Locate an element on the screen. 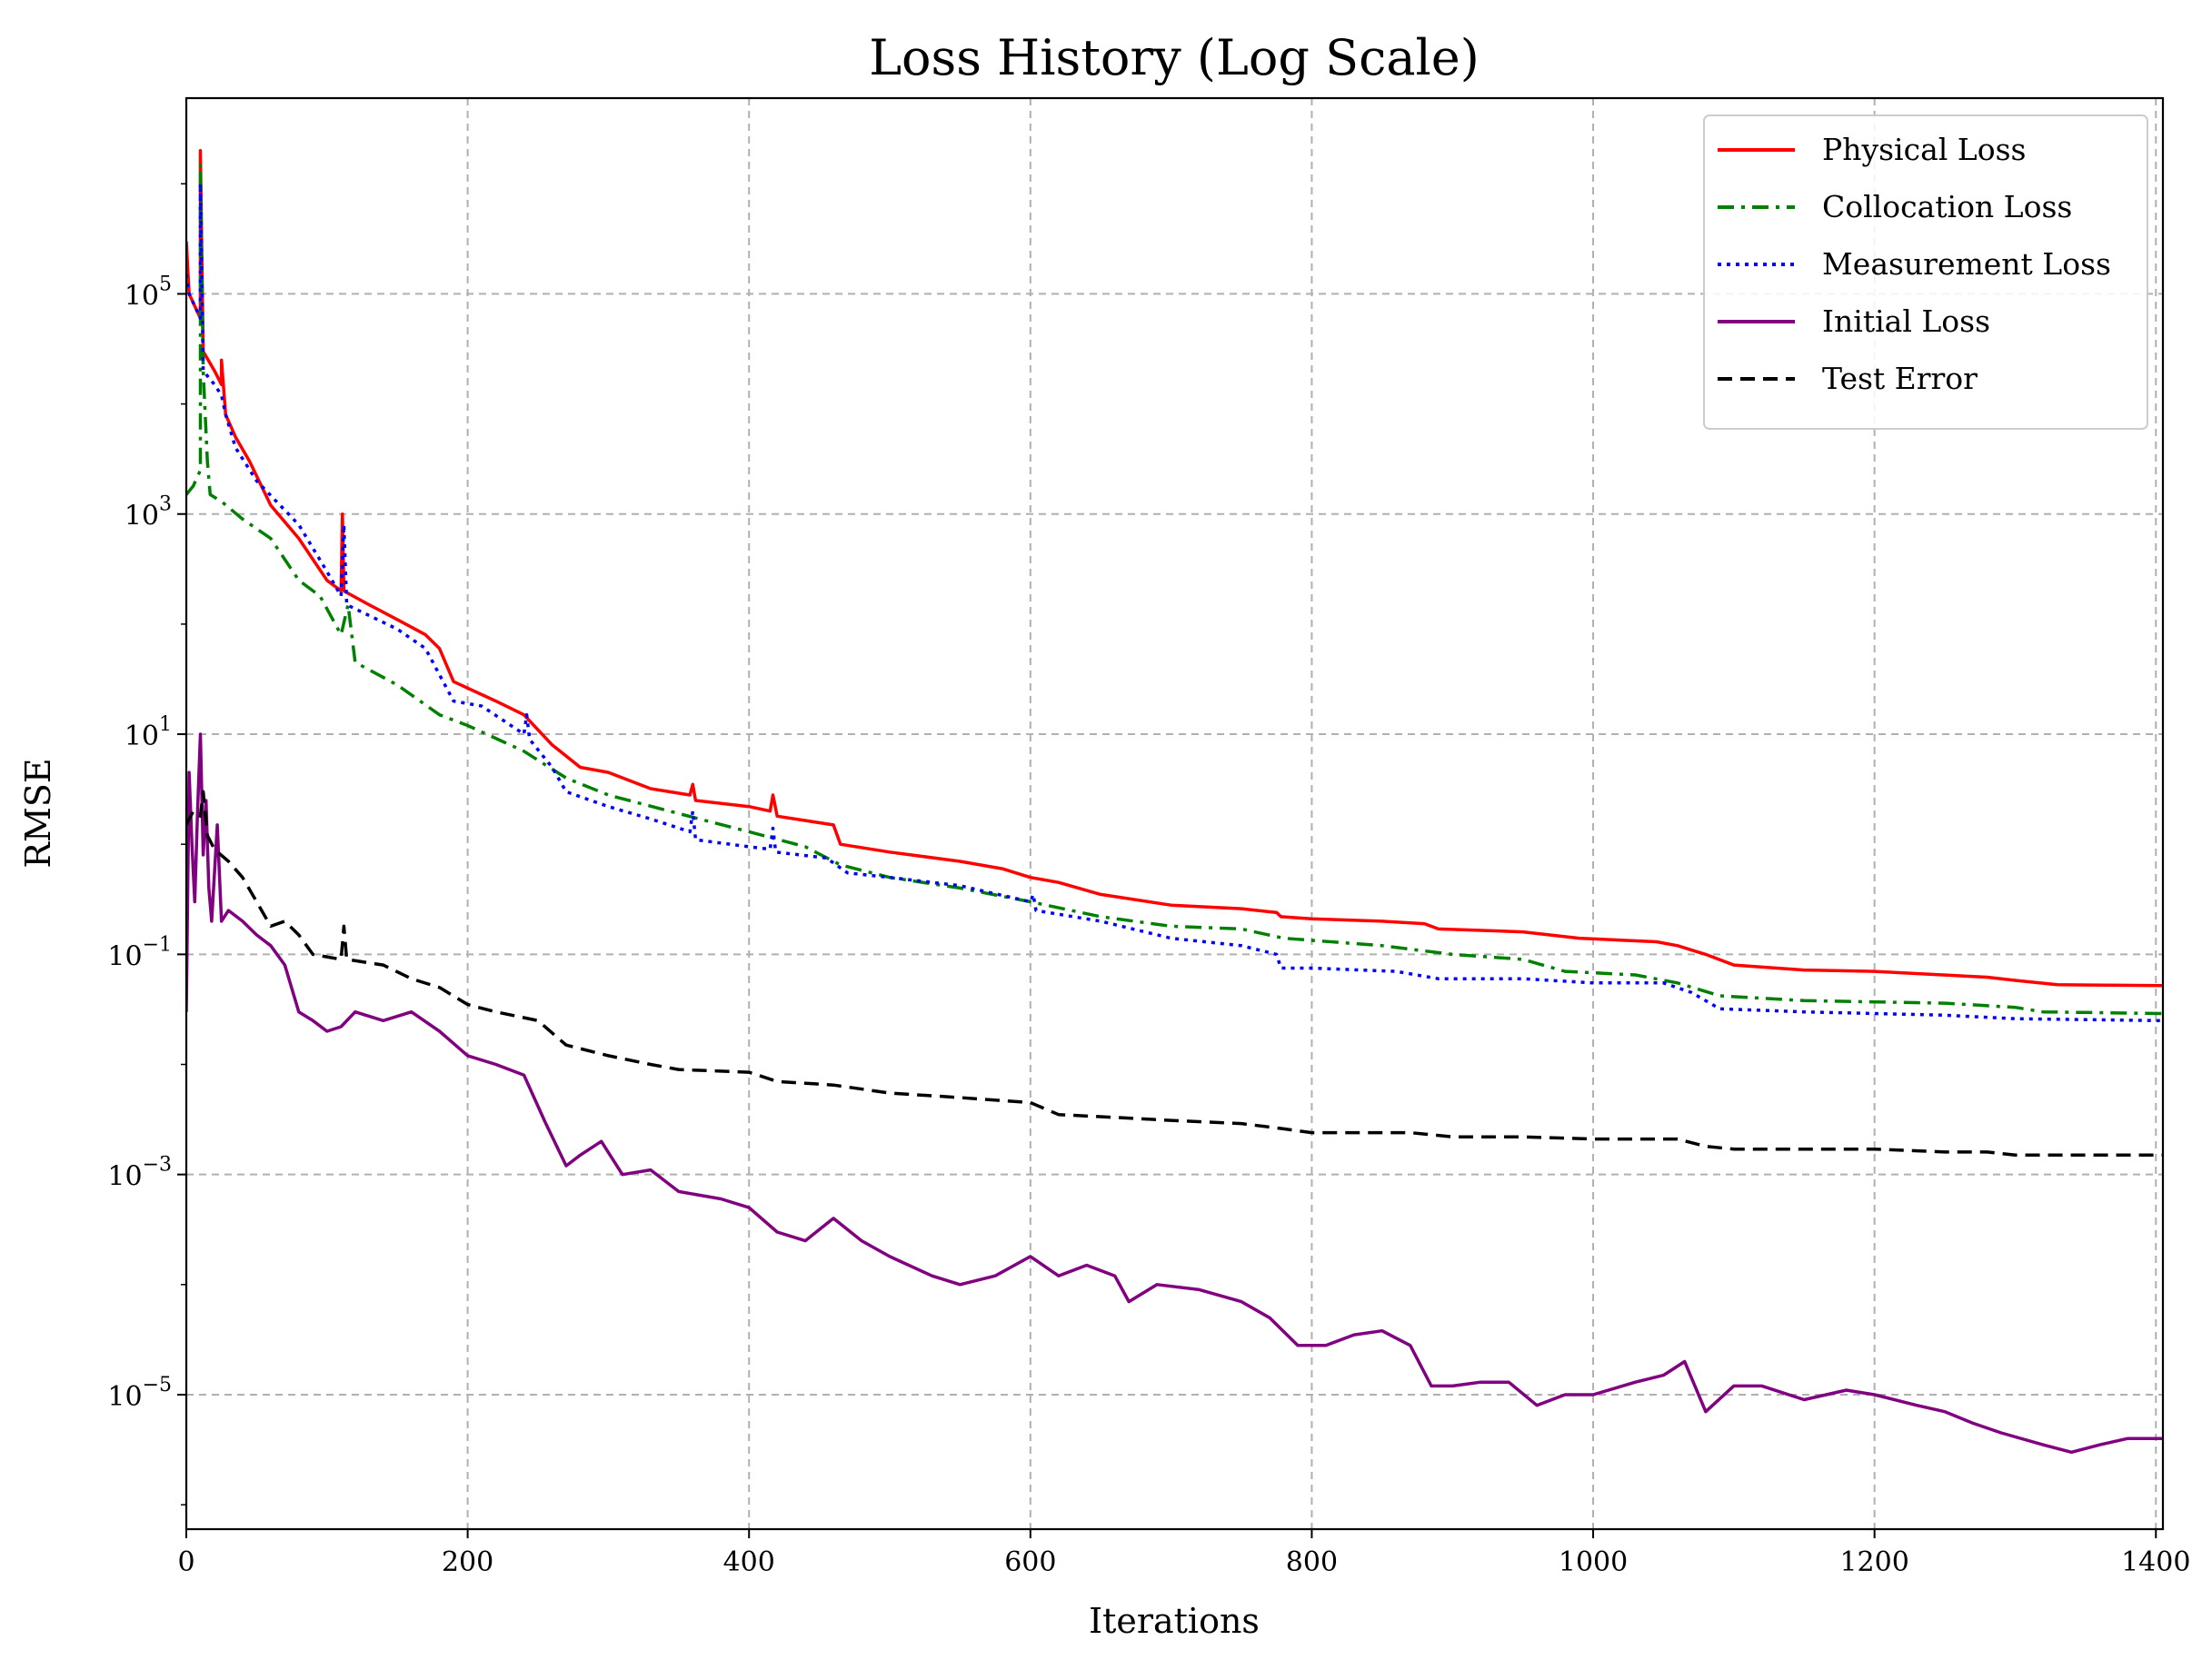 The height and width of the screenshot is (1670, 2212). x-tick-label: 600 is located at coordinates (1030, 1562).